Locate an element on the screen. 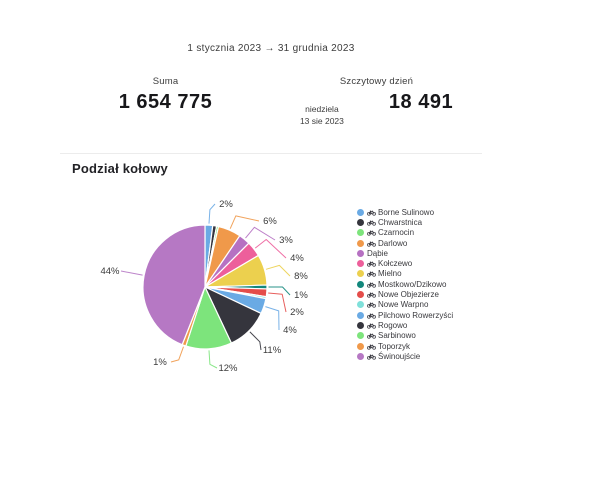 Image resolution: width=611 pixels, height=496 pixels. legend-item: Rogowo is located at coordinates (405, 325).